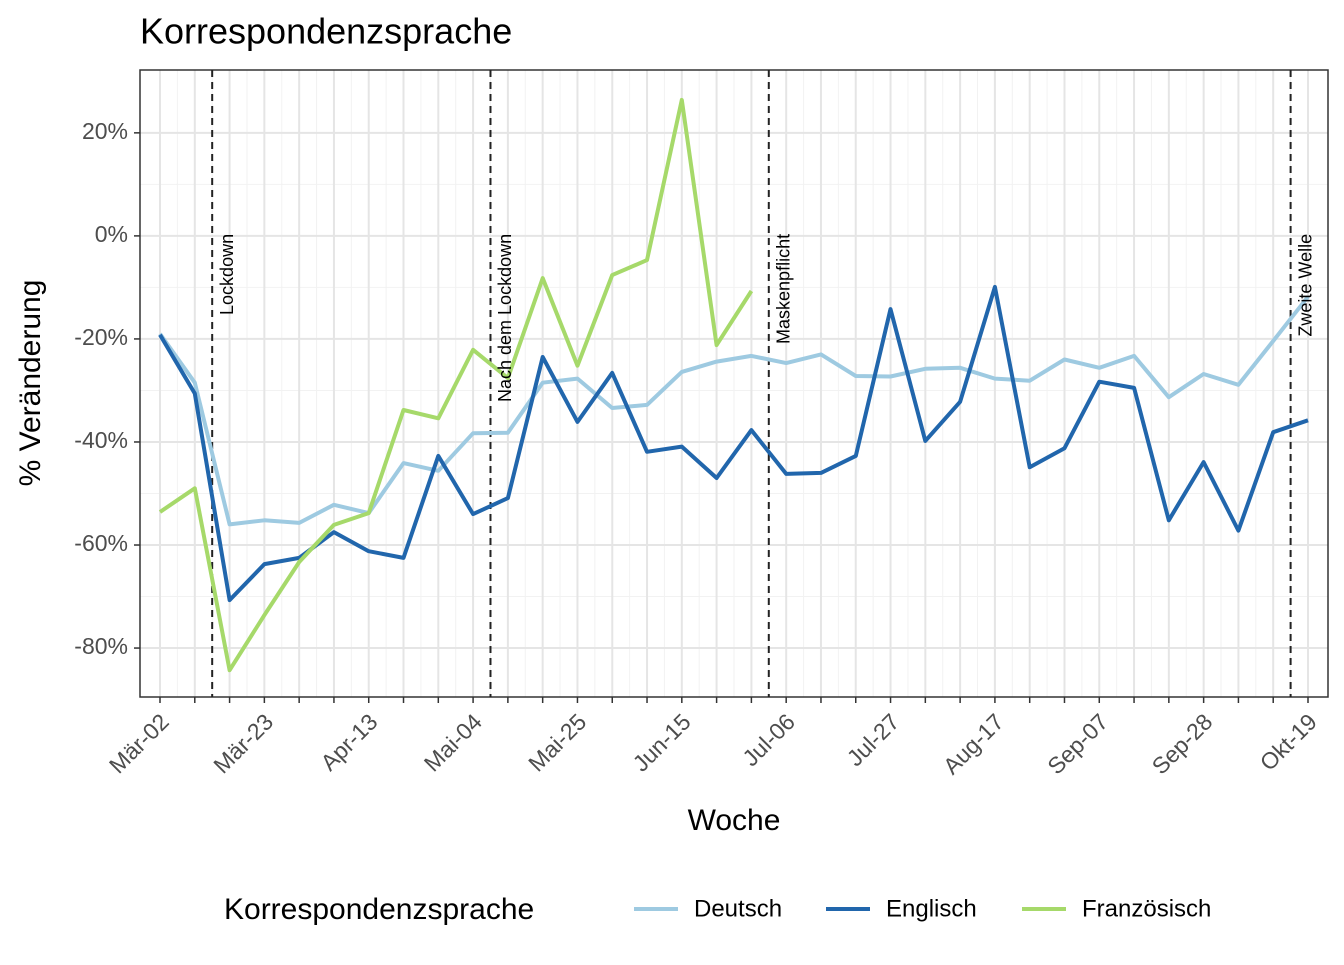 Image resolution: width=1344 pixels, height=965 pixels. I want to click on x-tick-label: Jul-06, so click(768, 739).